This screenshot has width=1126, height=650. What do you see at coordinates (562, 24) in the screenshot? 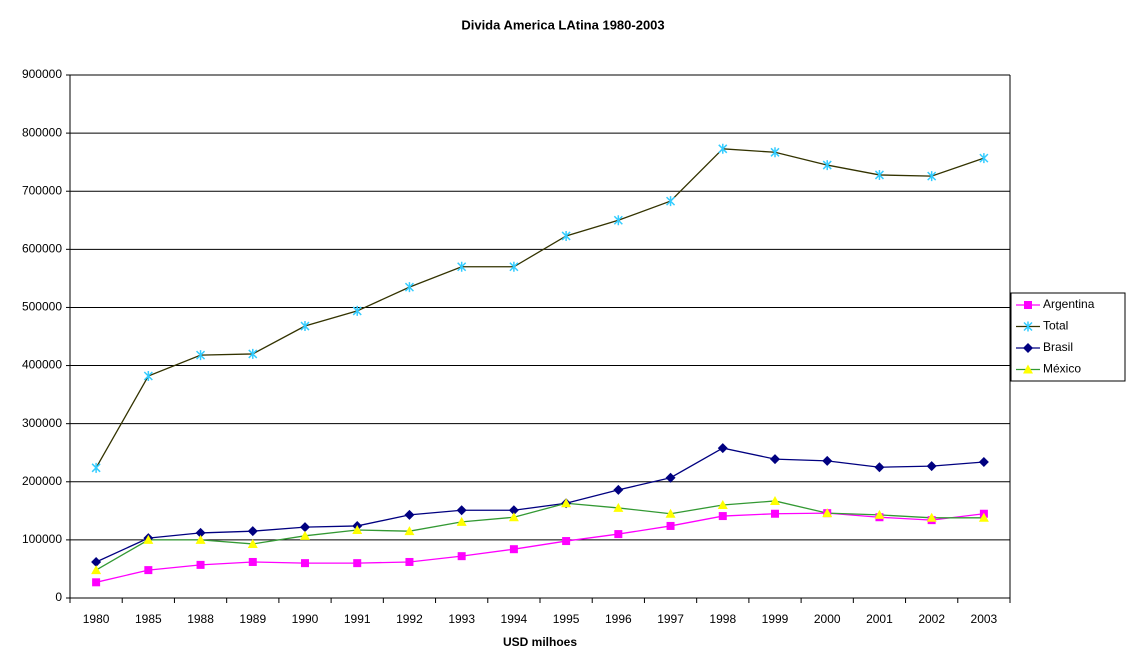
I see `chart-title: Divida America LAtina 1980-2003` at bounding box center [562, 24].